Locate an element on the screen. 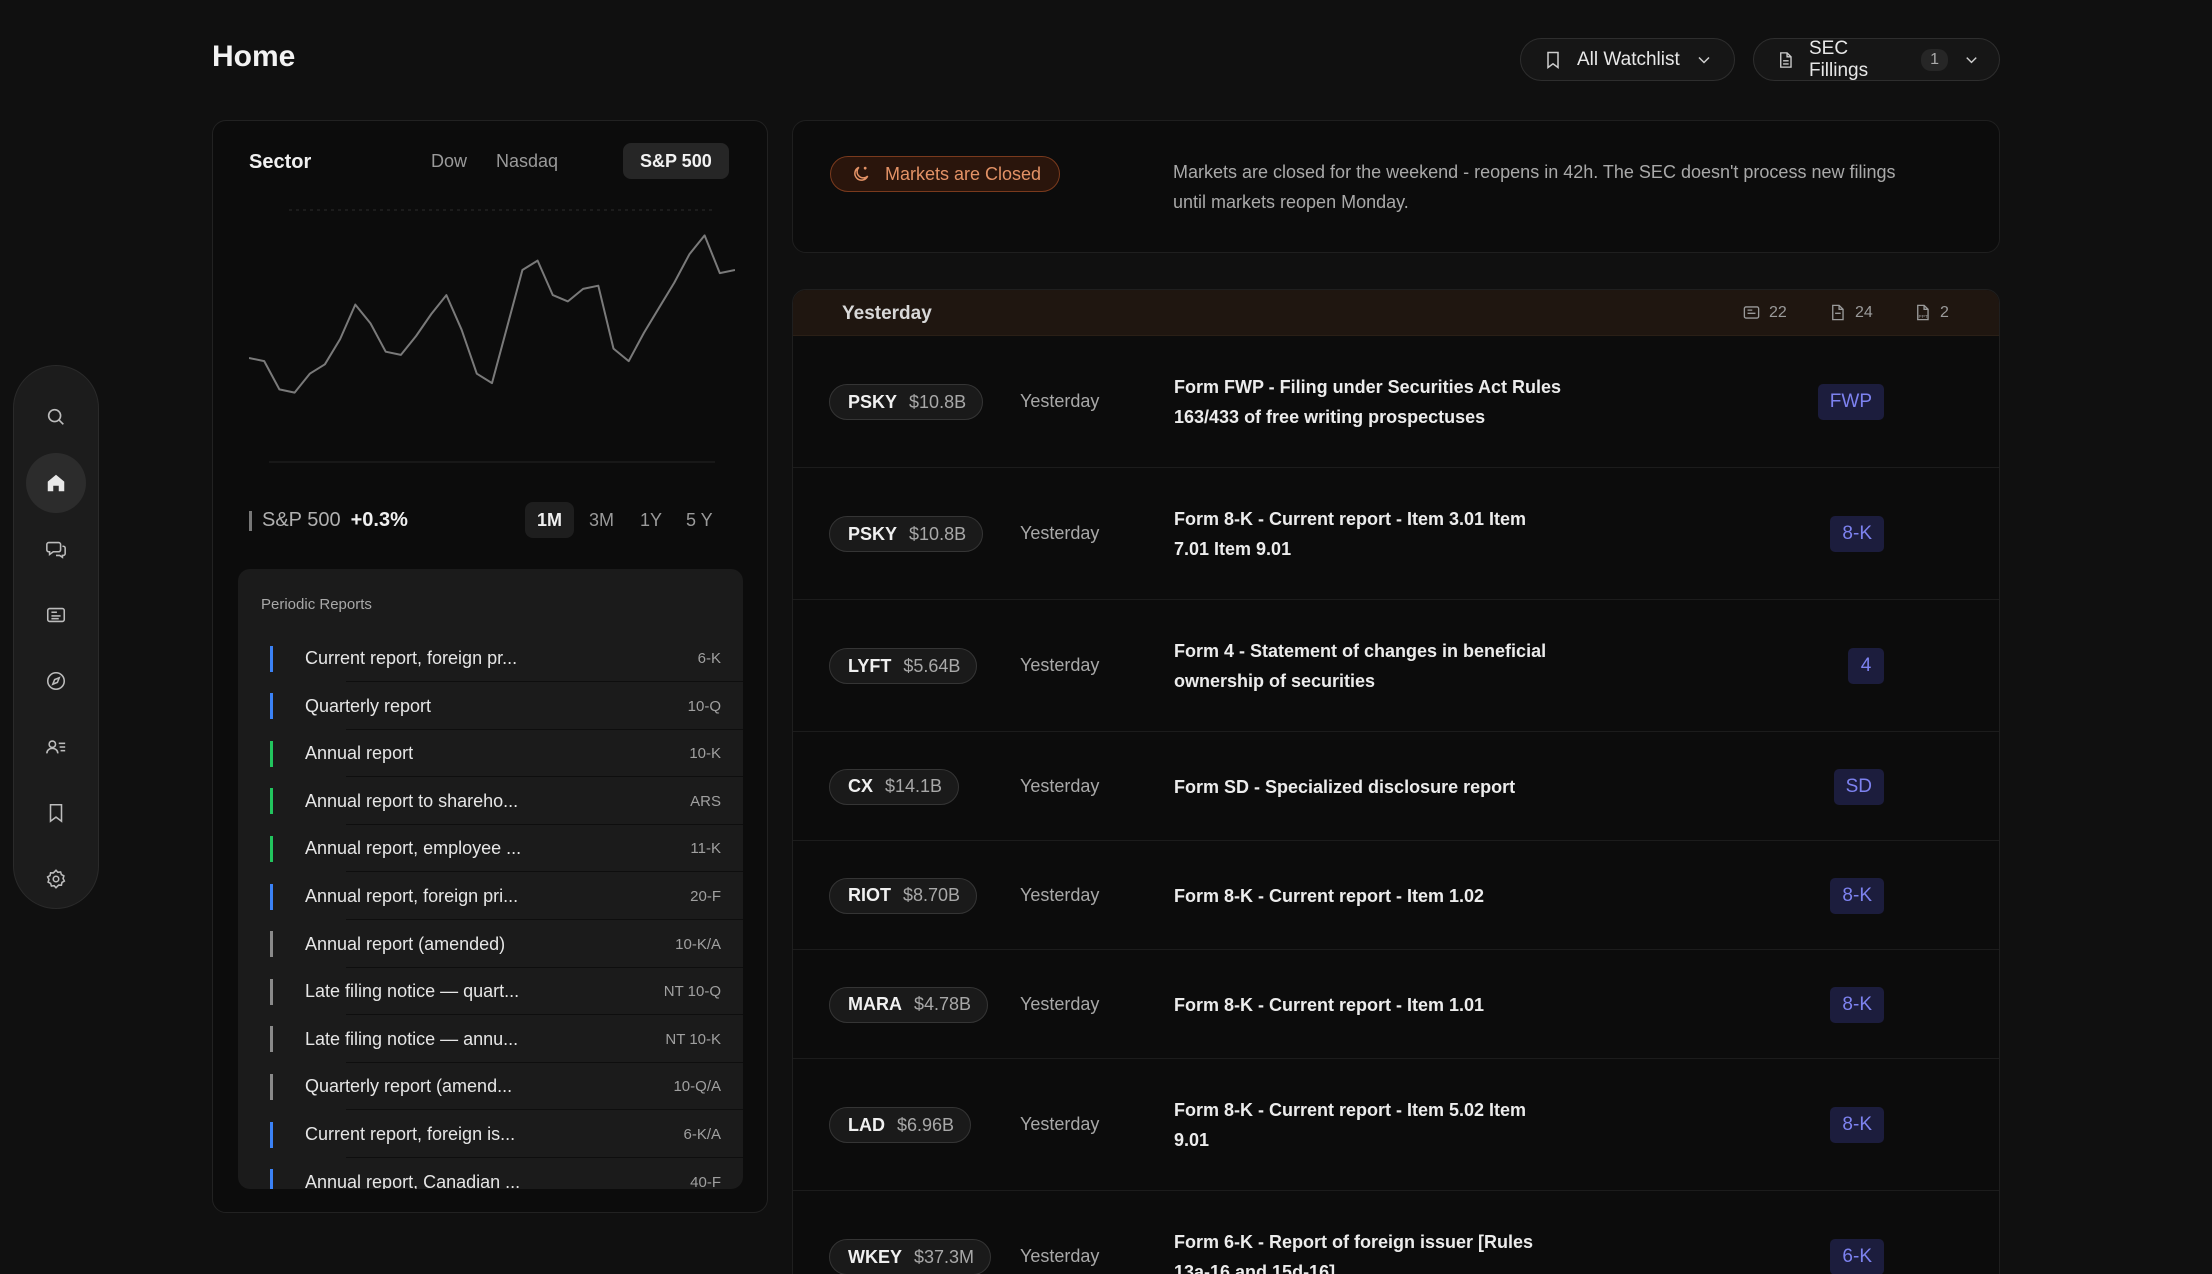  form-type-badge: 8-K is located at coordinates (1857, 534).